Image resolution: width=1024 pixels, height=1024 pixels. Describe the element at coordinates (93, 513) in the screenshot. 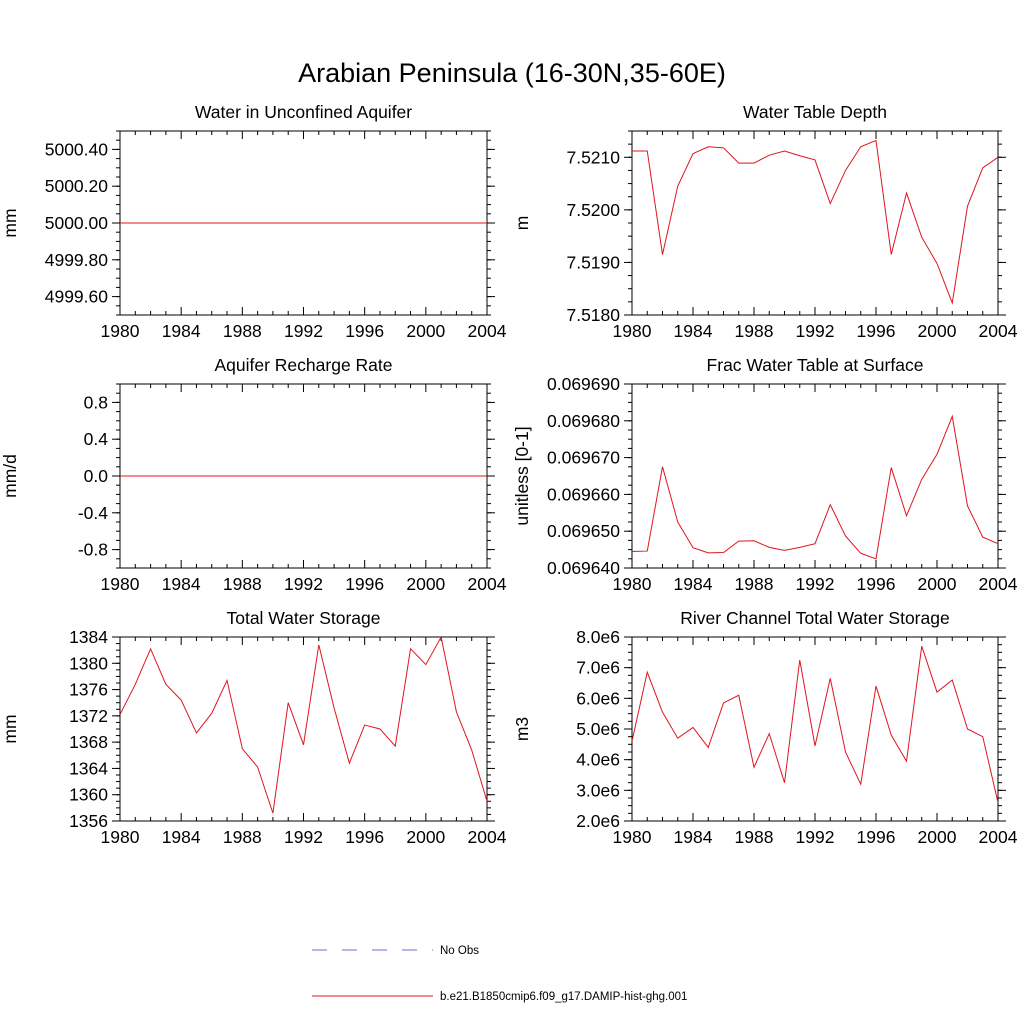

I see `y-tick-label: -0.4` at that location.